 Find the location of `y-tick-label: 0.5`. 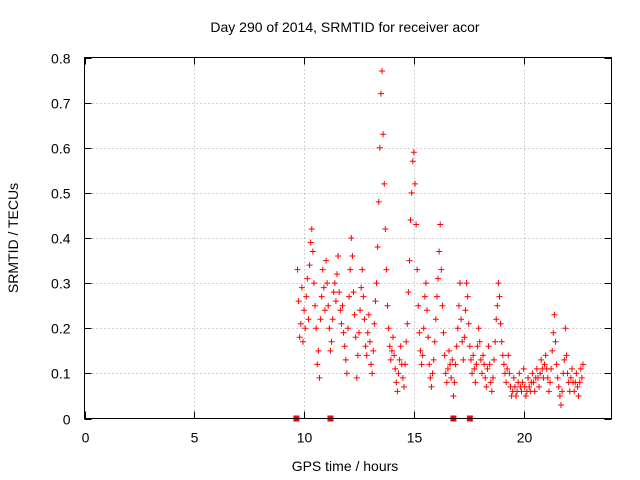

y-tick-label: 0.5 is located at coordinates (61, 194).